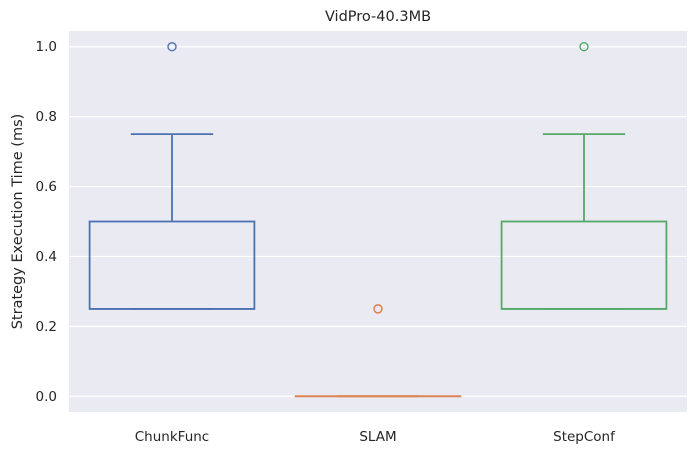  Describe the element at coordinates (584, 437) in the screenshot. I see `x-tick-label: StepConf` at that location.